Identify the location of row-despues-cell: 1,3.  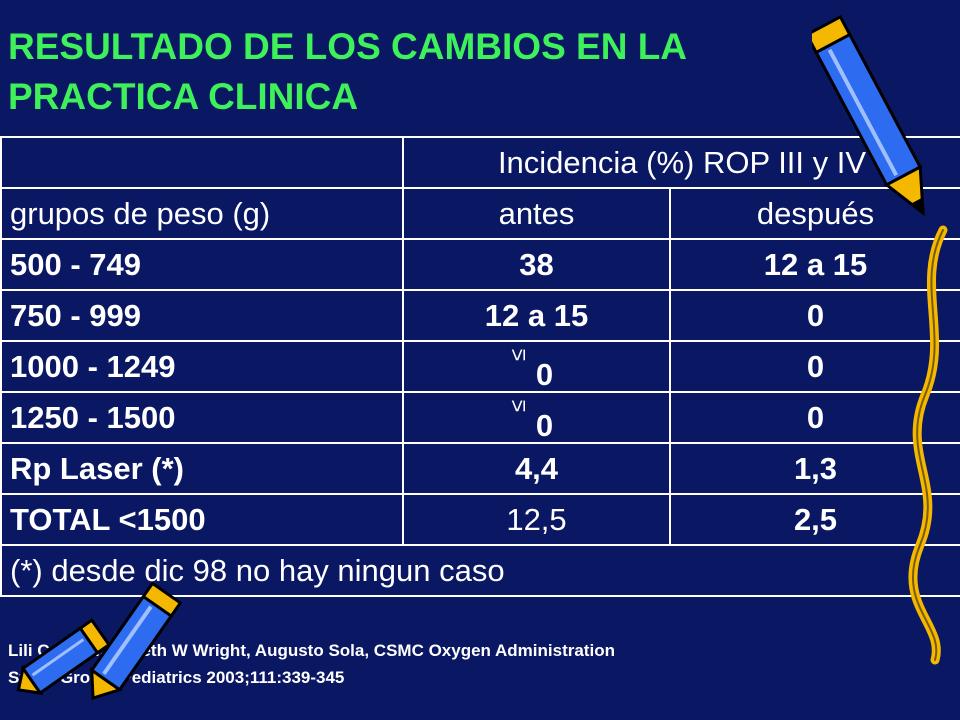
(814, 468).